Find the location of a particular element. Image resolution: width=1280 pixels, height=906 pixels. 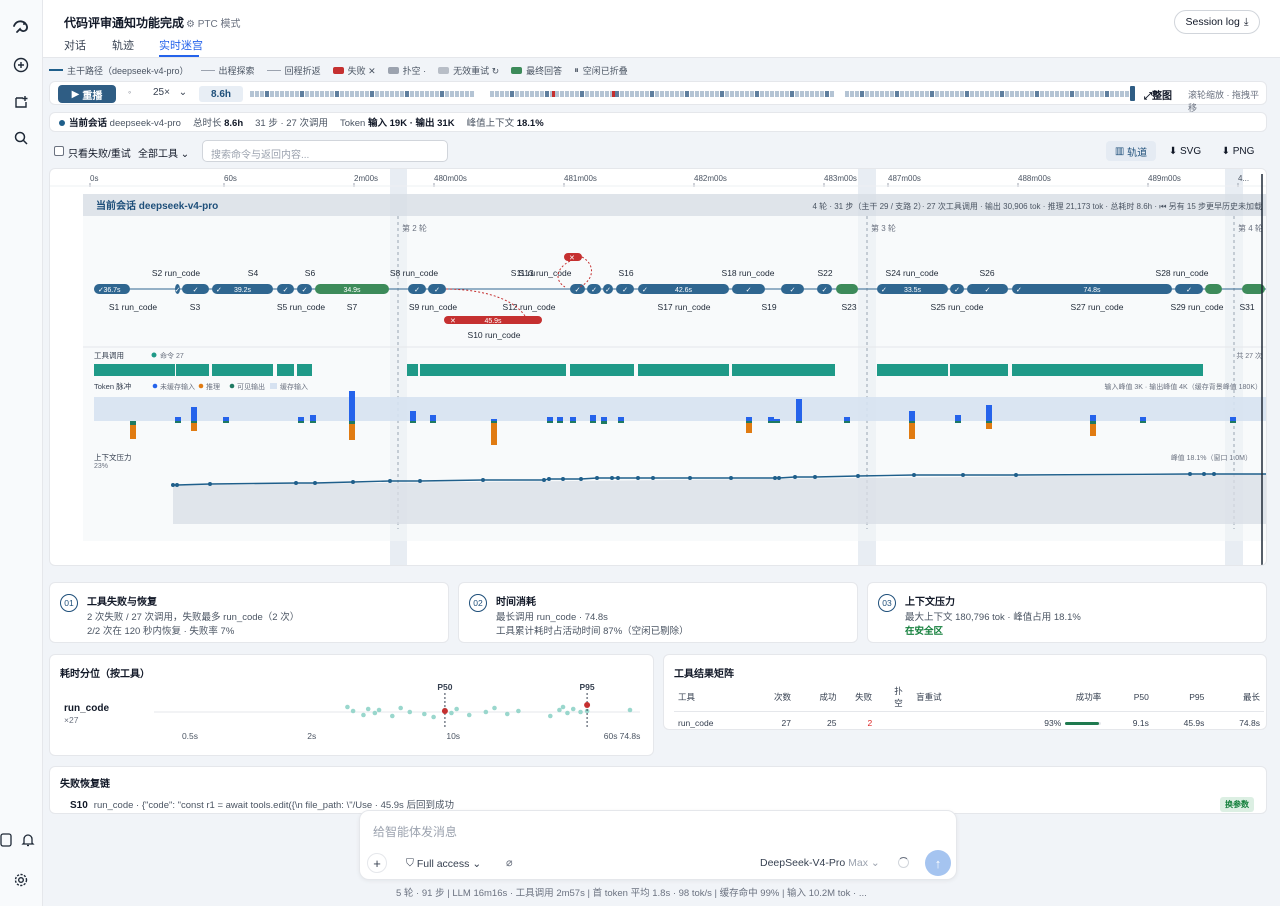

step-label: S27 run_code is located at coordinates (1097, 307).